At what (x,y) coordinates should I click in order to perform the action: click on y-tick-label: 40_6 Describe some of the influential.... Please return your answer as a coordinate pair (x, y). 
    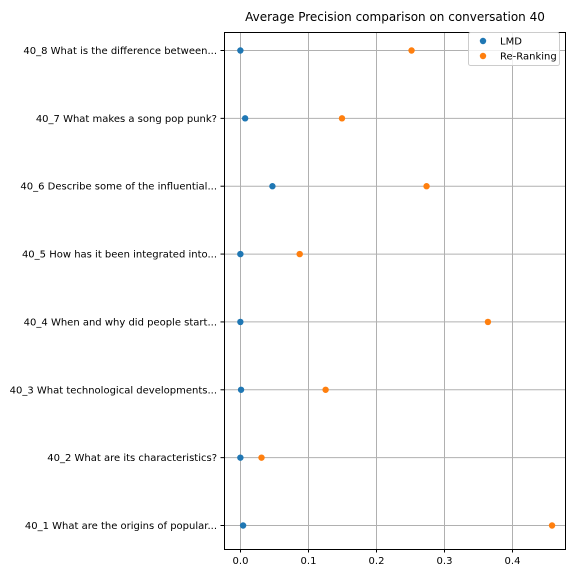
    Looking at the image, I should click on (118, 187).